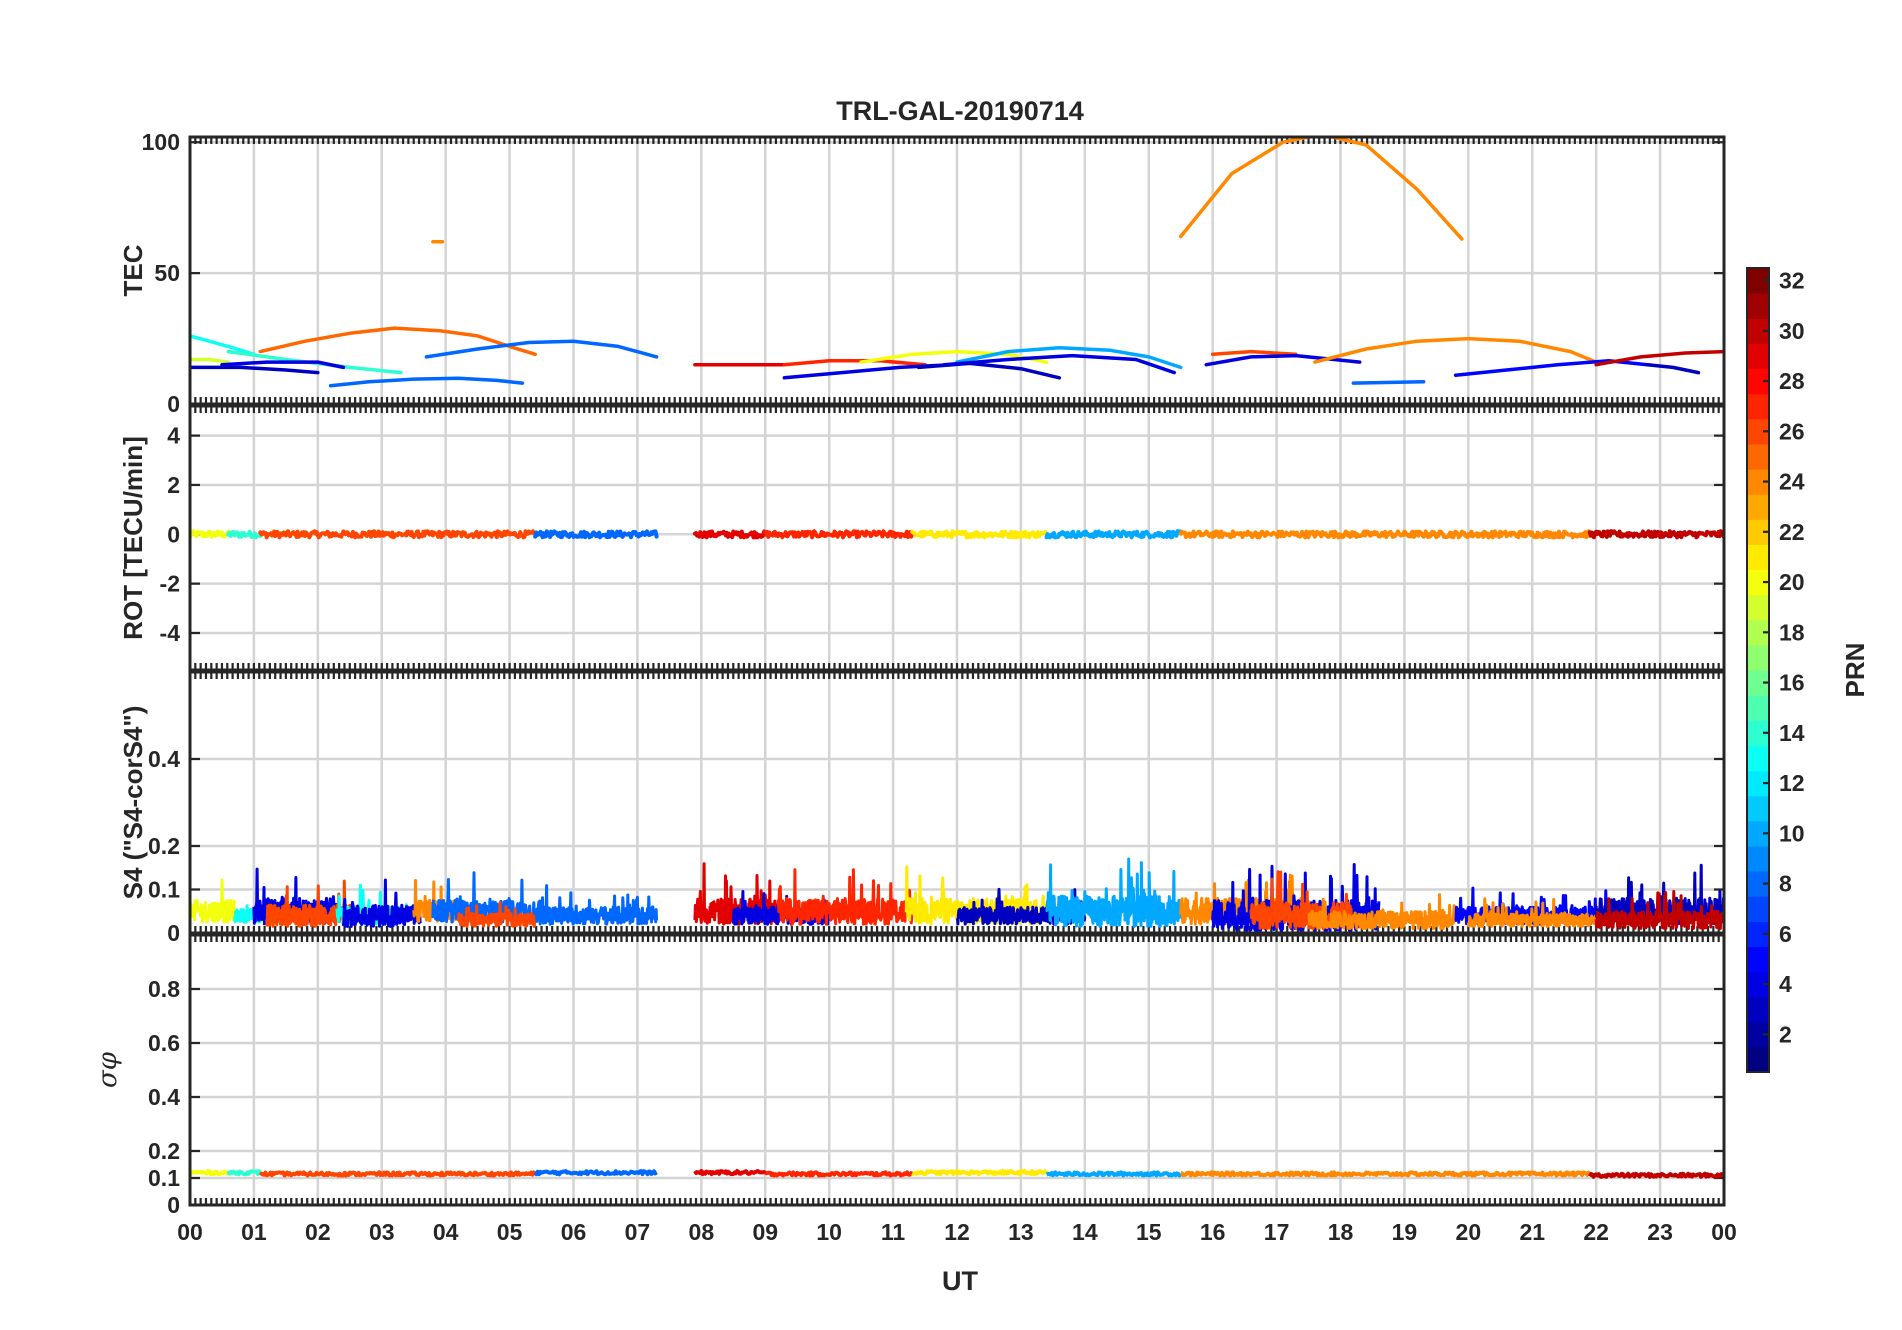 The image size is (1902, 1330). I want to click on series-group-s4, so click(957, 895).